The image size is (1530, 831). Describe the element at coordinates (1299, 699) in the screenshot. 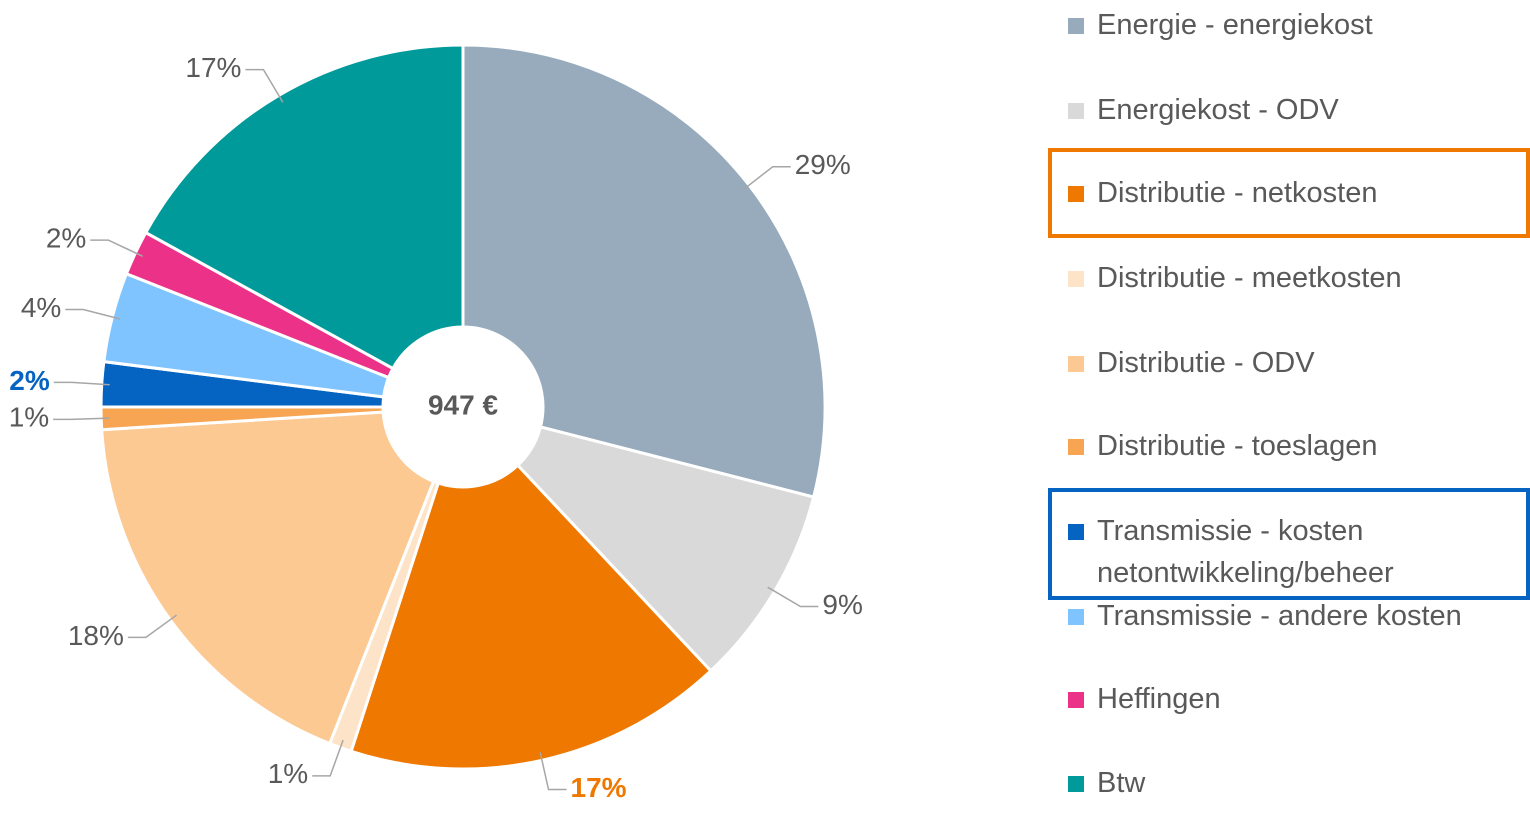

I see `legend-item: Heffingen` at that location.